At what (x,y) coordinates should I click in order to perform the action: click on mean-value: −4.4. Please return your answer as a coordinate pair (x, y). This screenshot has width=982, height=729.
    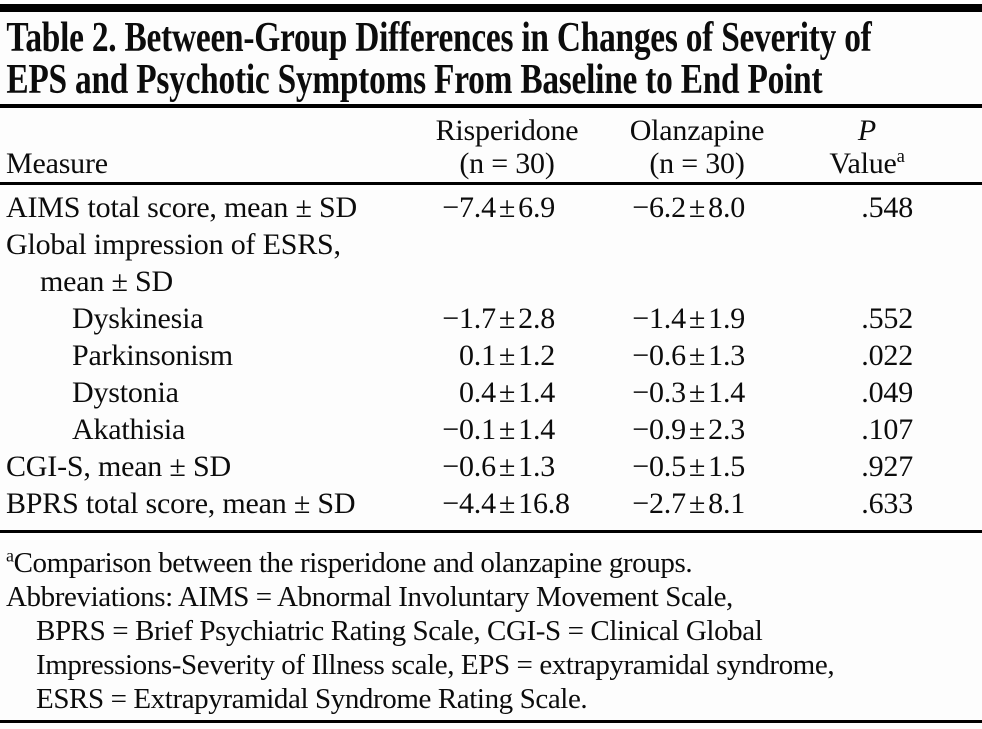
    Looking at the image, I should click on (469, 503).